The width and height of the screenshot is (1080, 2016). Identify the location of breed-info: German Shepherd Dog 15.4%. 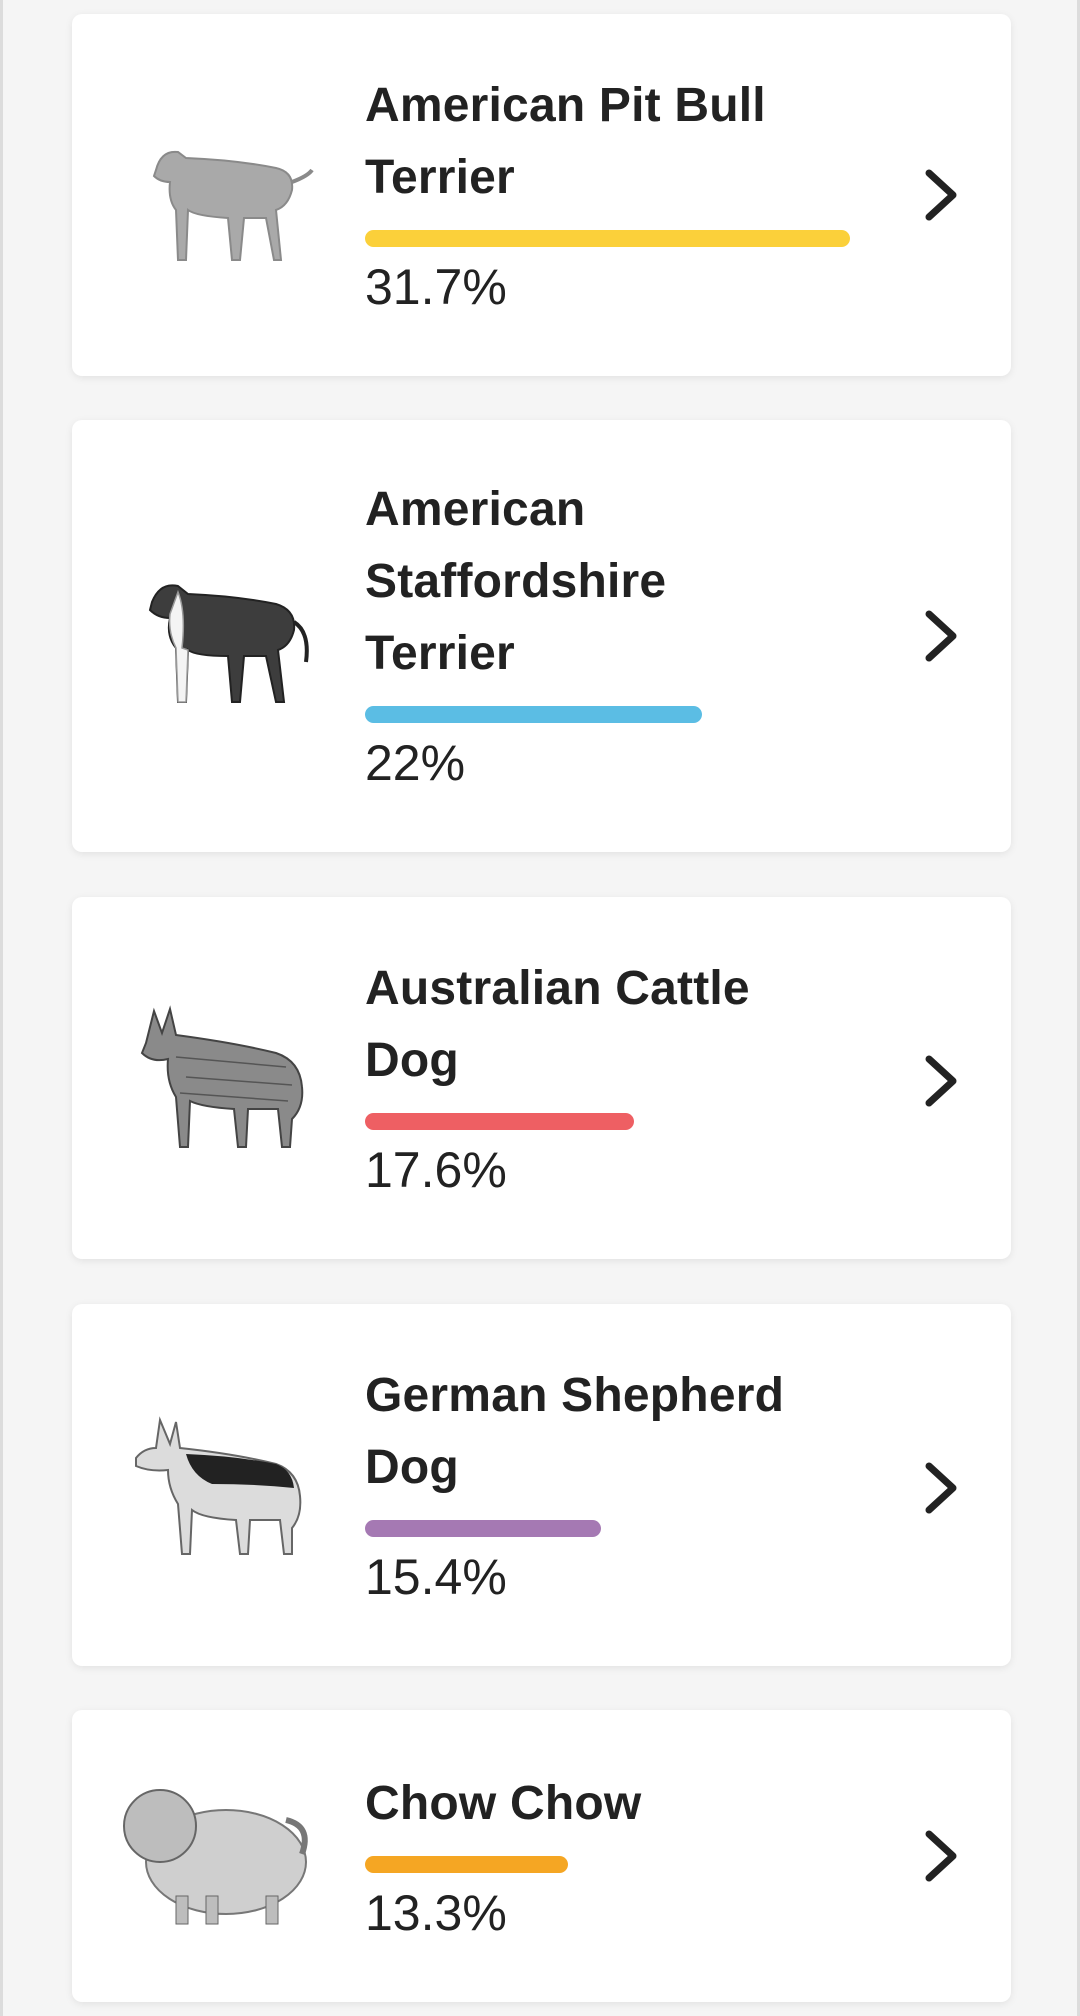
(625, 1482).